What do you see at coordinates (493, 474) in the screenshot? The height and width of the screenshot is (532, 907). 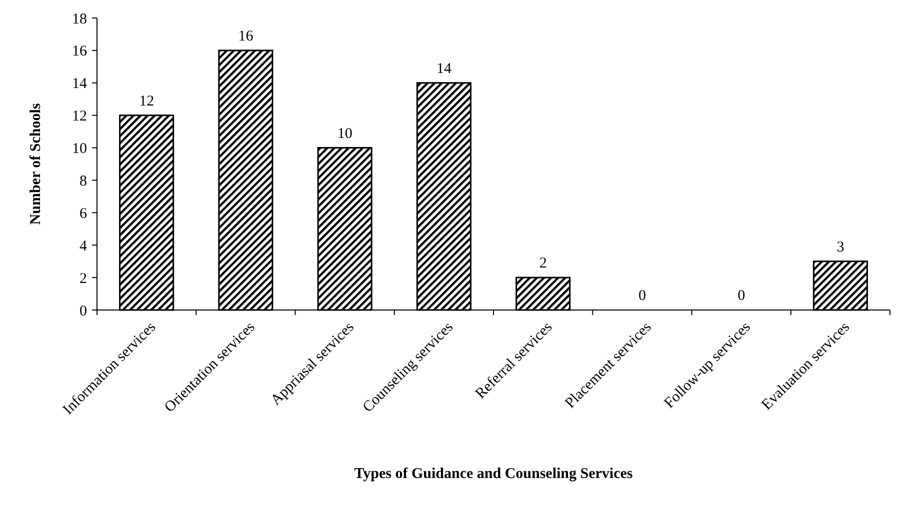 I see `x-axis-title: Types of Guidance and Counseling Services` at bounding box center [493, 474].